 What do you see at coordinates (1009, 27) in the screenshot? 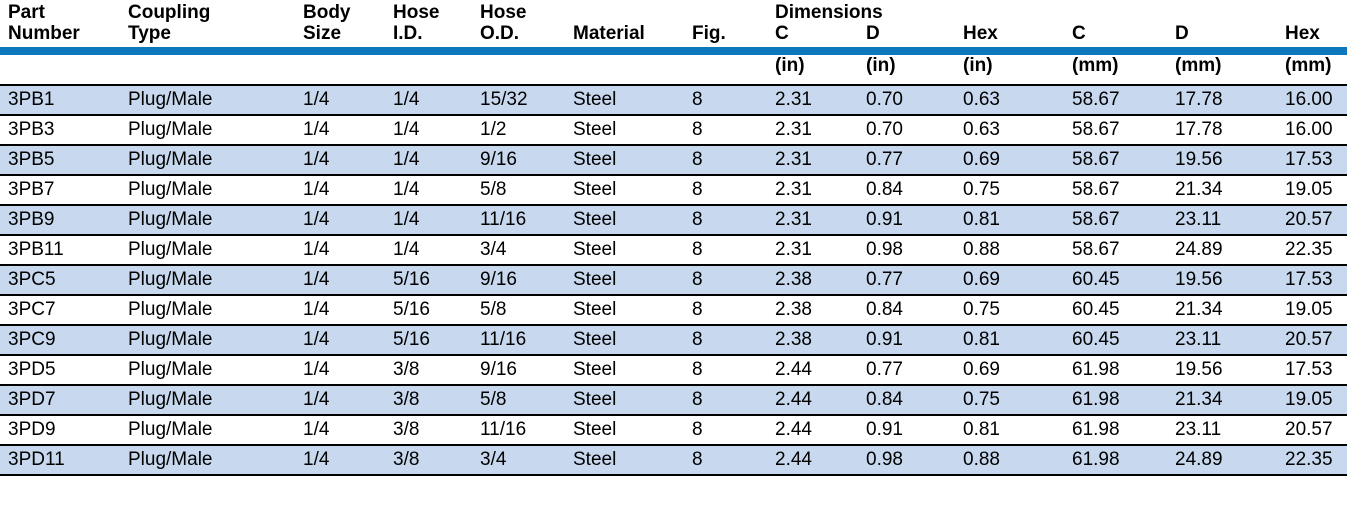
I see `col-header-hex-in: Hex` at bounding box center [1009, 27].